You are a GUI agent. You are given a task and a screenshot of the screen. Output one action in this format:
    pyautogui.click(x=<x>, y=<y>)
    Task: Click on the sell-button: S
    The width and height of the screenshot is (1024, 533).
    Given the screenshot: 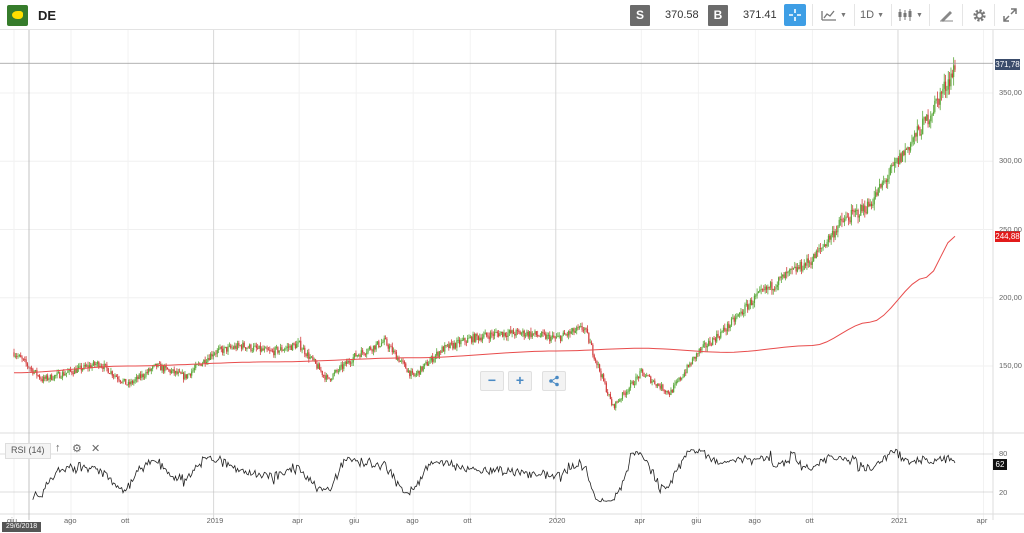 What is the action you would take?
    pyautogui.click(x=640, y=15)
    